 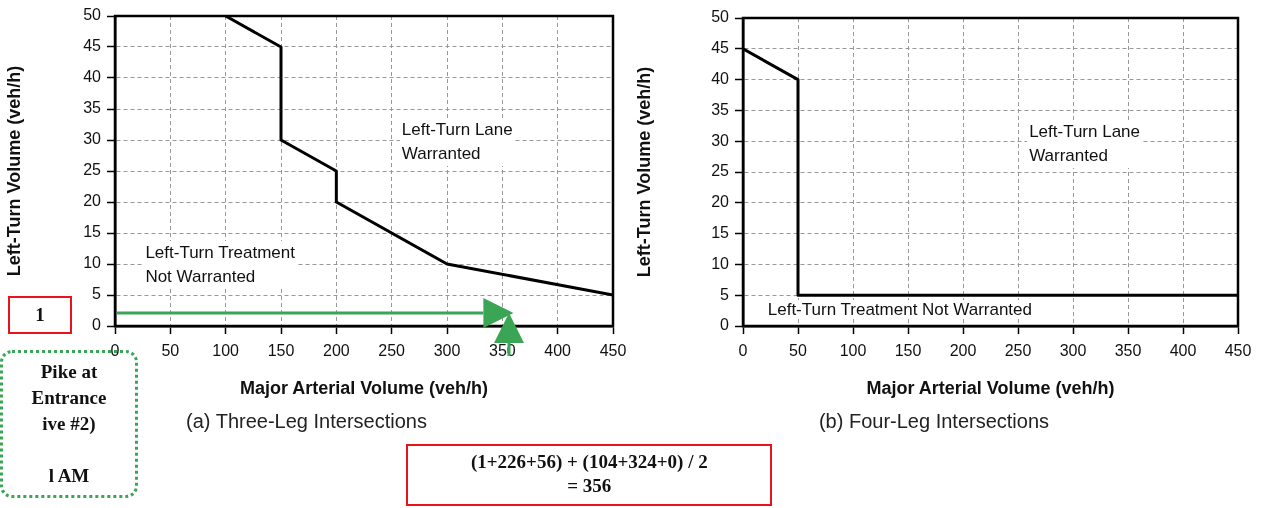 I want to click on text: (b) Four-Leg Intersections, so click(x=934, y=420).